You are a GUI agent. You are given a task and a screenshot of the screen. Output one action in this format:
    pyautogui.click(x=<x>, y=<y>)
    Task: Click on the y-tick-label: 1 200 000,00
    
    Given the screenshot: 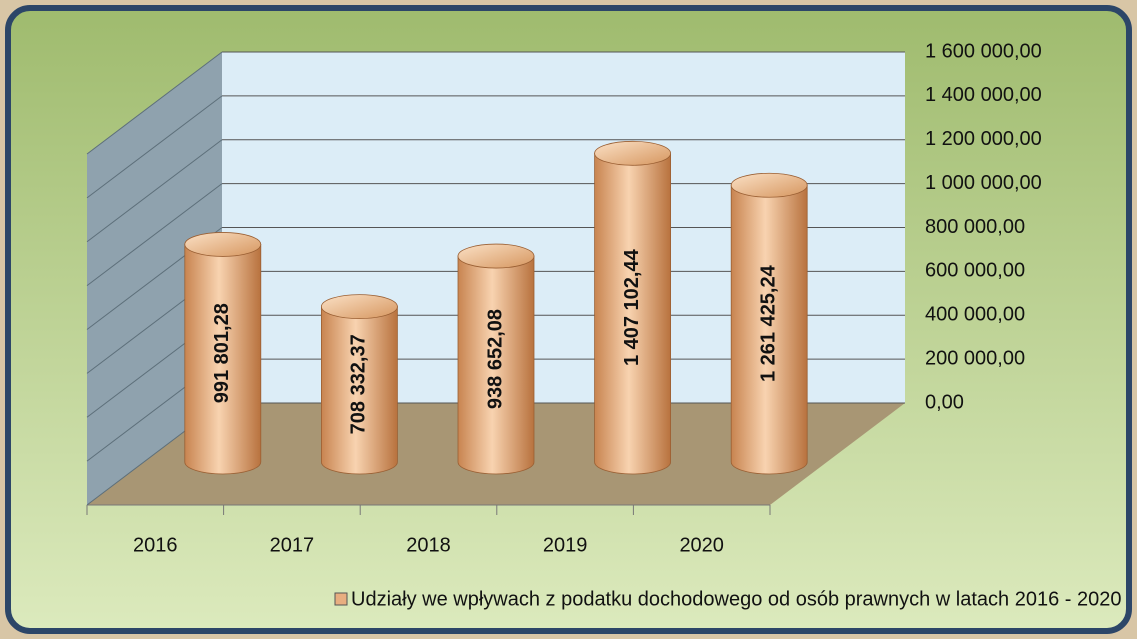 What is the action you would take?
    pyautogui.click(x=983, y=139)
    